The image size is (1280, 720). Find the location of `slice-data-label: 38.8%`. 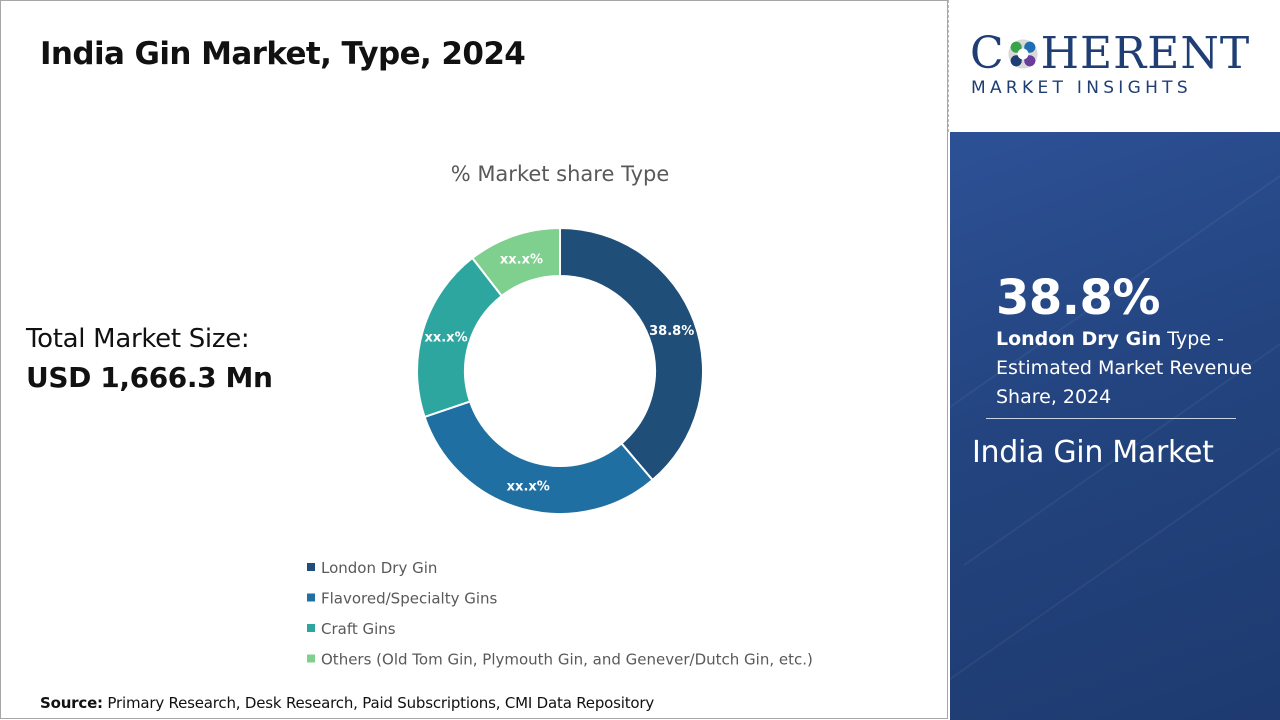

slice-data-label: 38.8% is located at coordinates (671, 331).